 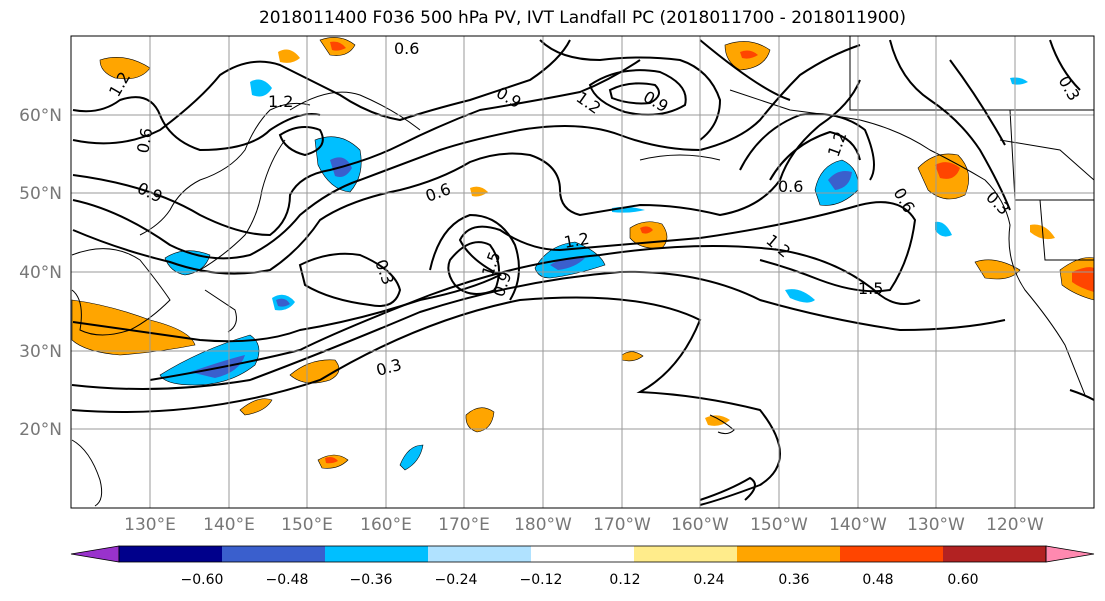 What do you see at coordinates (877, 580) in the screenshot?
I see `colorbar-tick: 0.48` at bounding box center [877, 580].